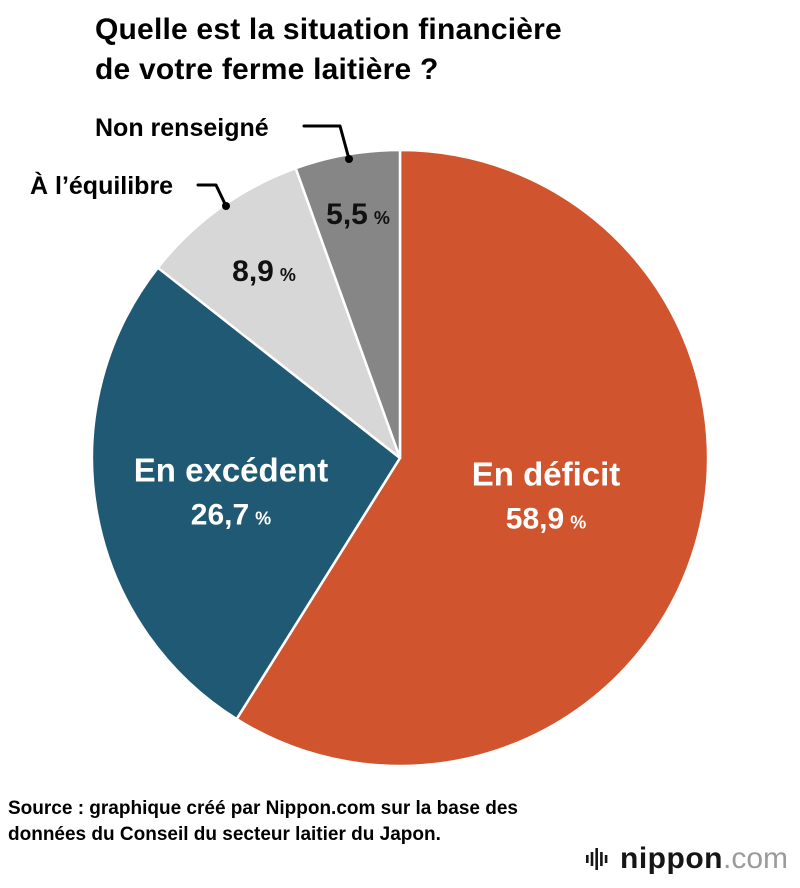  I want to click on slice-label-deficit: En déficit 58,9%, so click(546, 496).